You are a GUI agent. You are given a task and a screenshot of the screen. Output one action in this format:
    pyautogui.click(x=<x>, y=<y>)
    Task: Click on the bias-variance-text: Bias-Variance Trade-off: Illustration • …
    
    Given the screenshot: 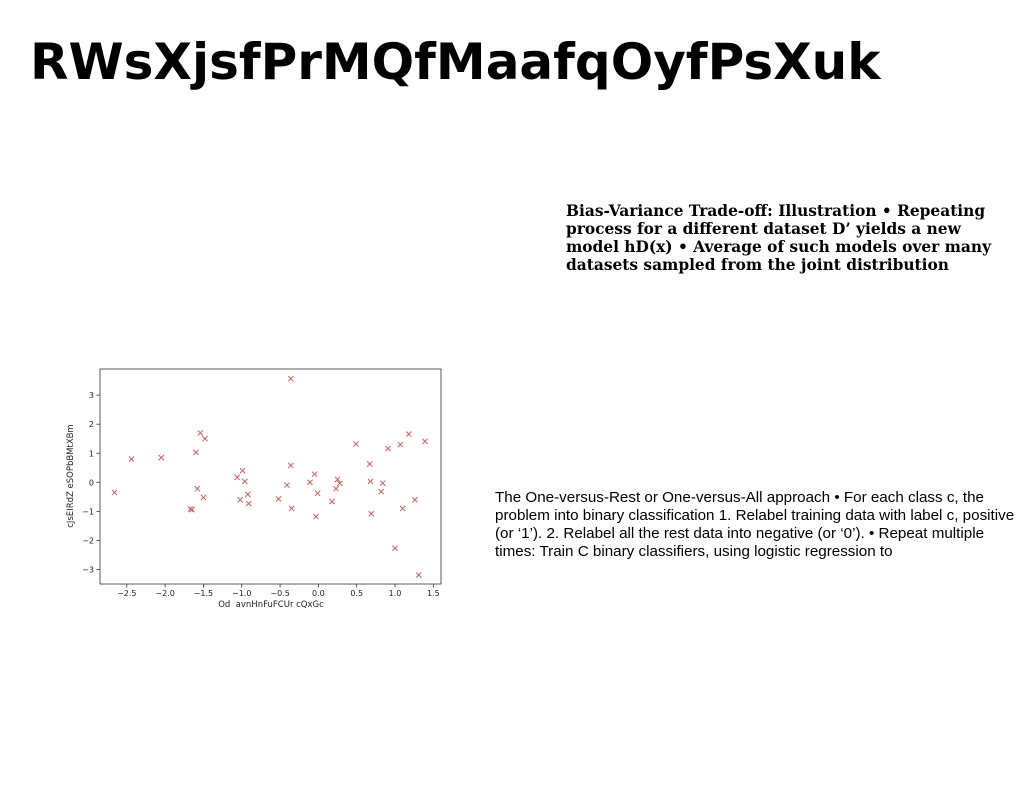 What is the action you would take?
    pyautogui.click(x=779, y=238)
    